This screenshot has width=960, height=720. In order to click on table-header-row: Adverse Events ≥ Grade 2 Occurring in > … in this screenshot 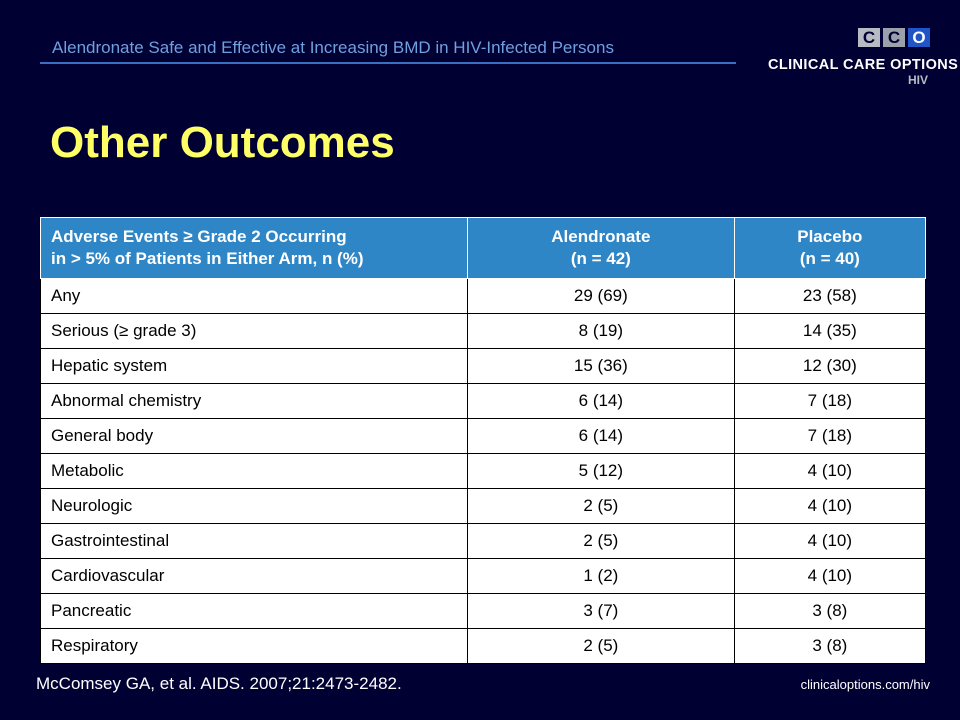, I will do `click(483, 248)`.